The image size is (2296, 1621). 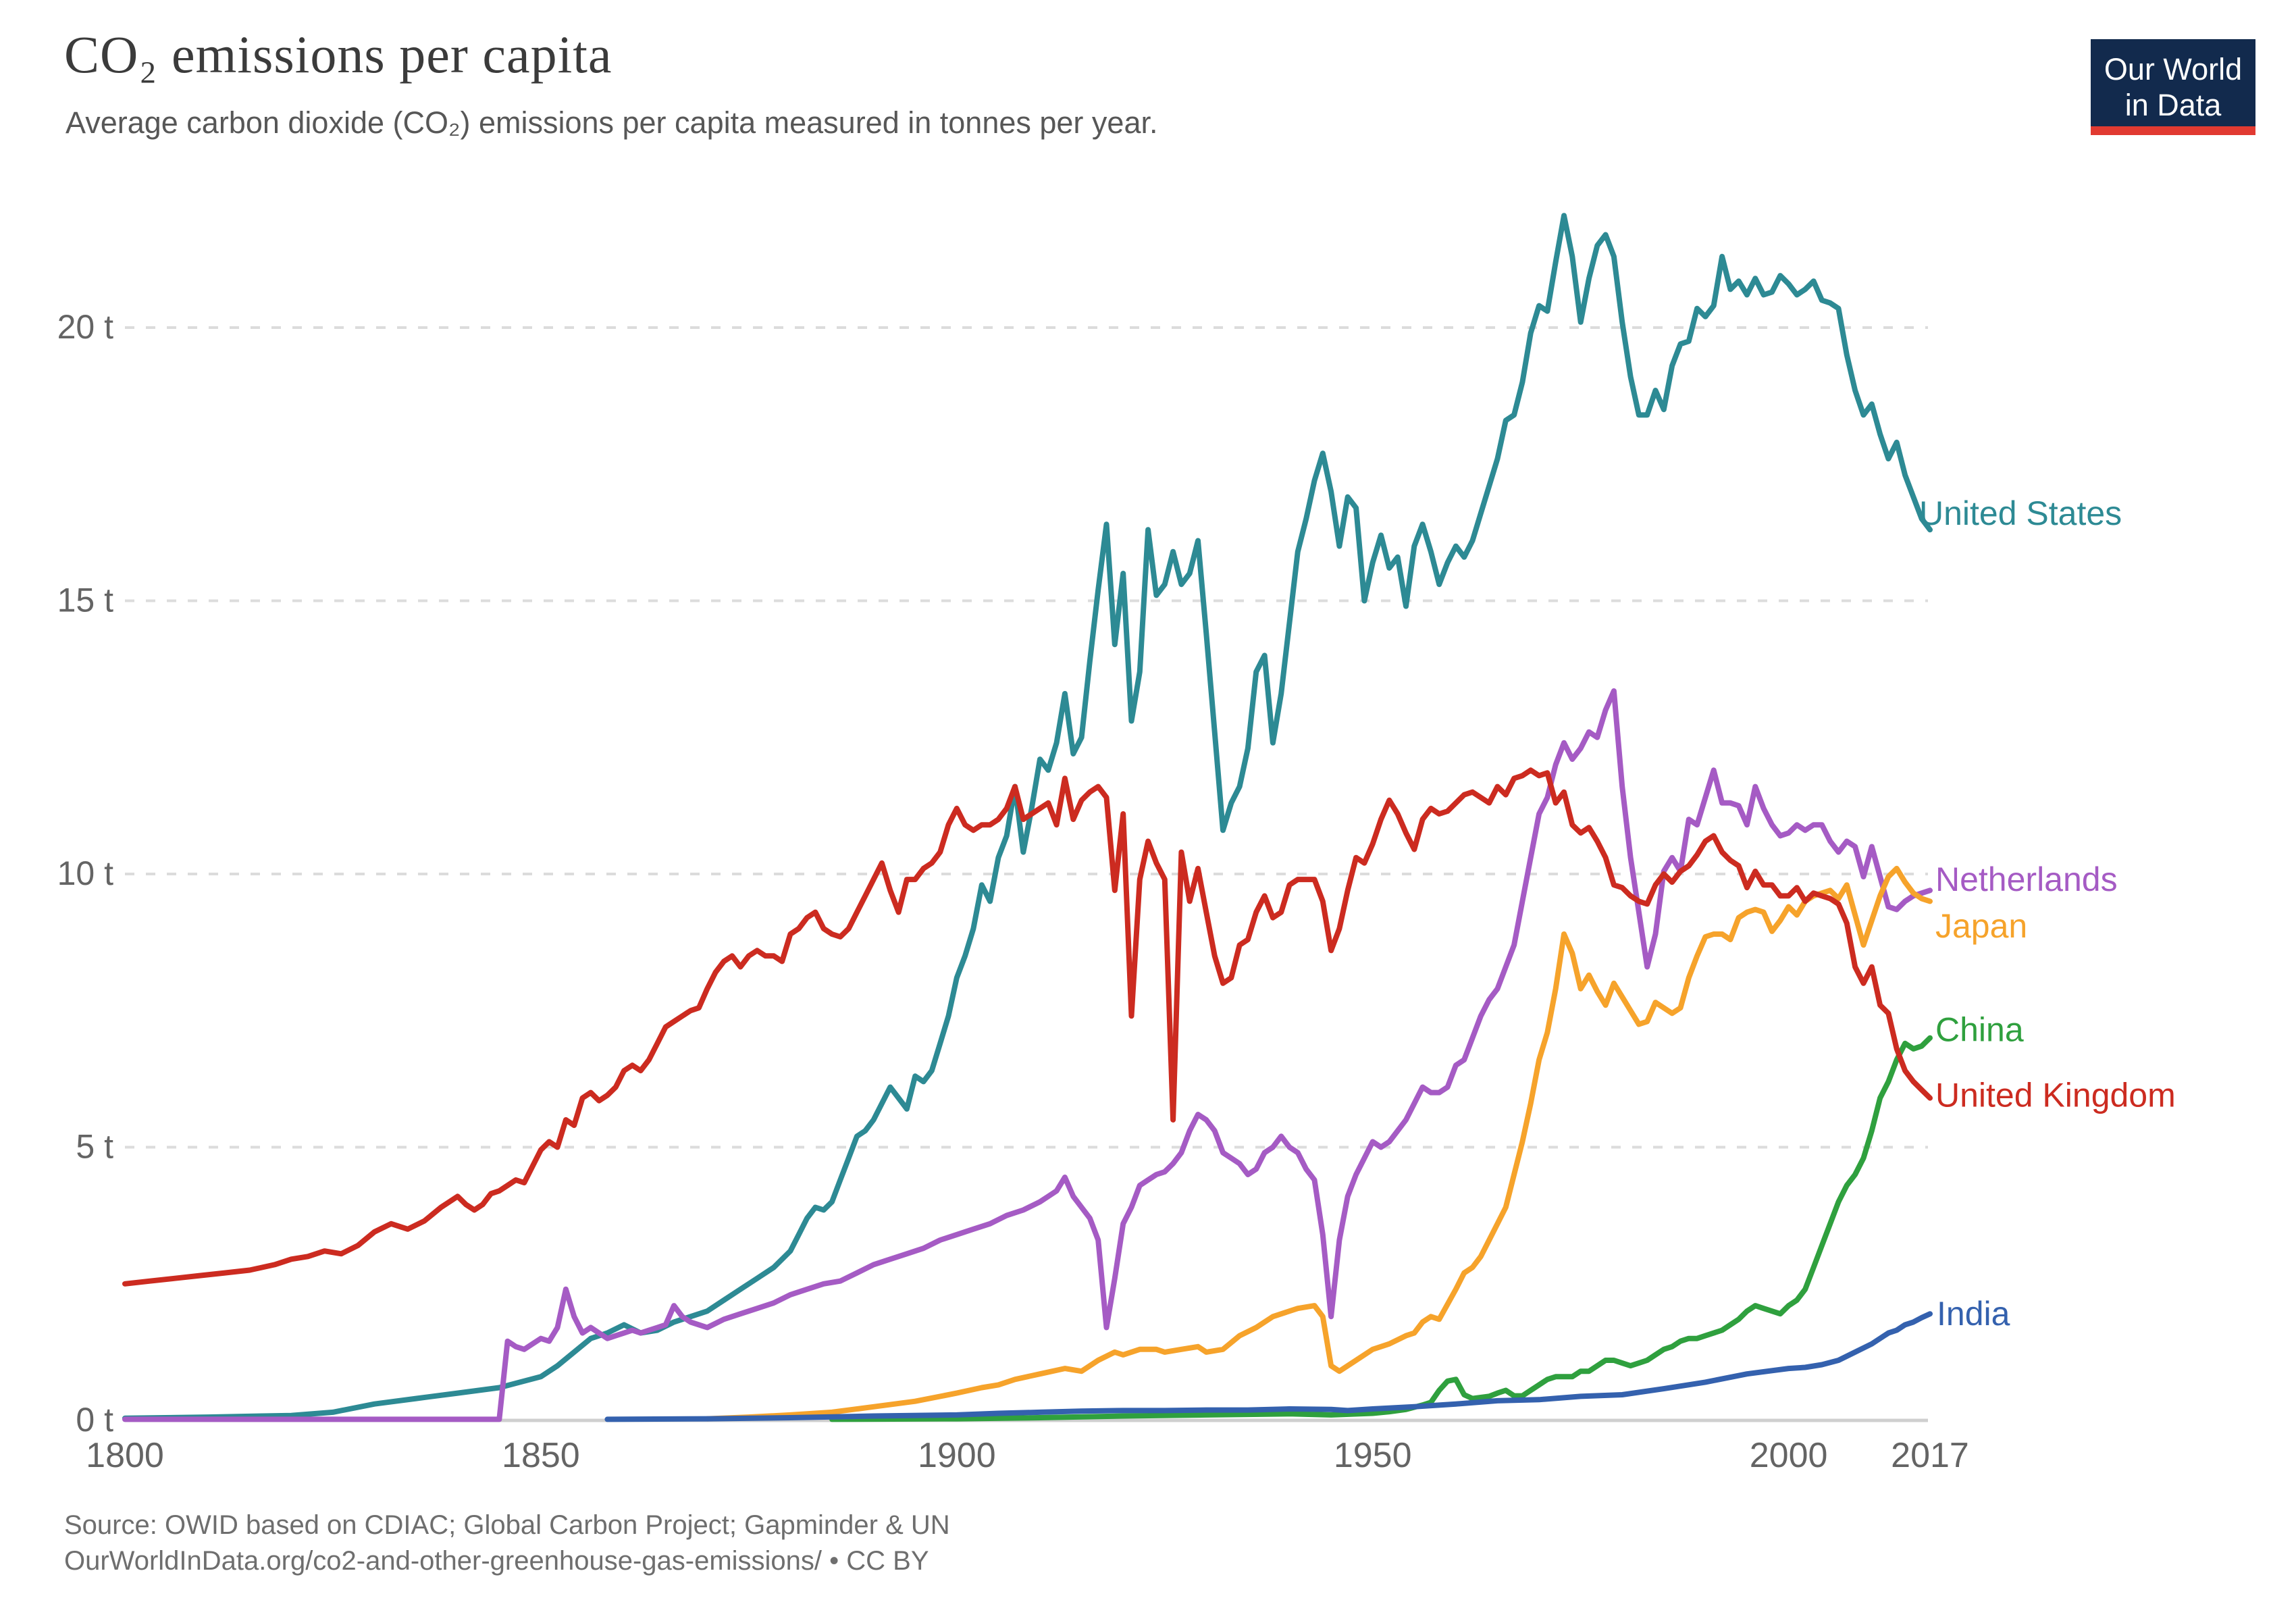 What do you see at coordinates (2173, 130) in the screenshot?
I see `owid-logo-accent-bar` at bounding box center [2173, 130].